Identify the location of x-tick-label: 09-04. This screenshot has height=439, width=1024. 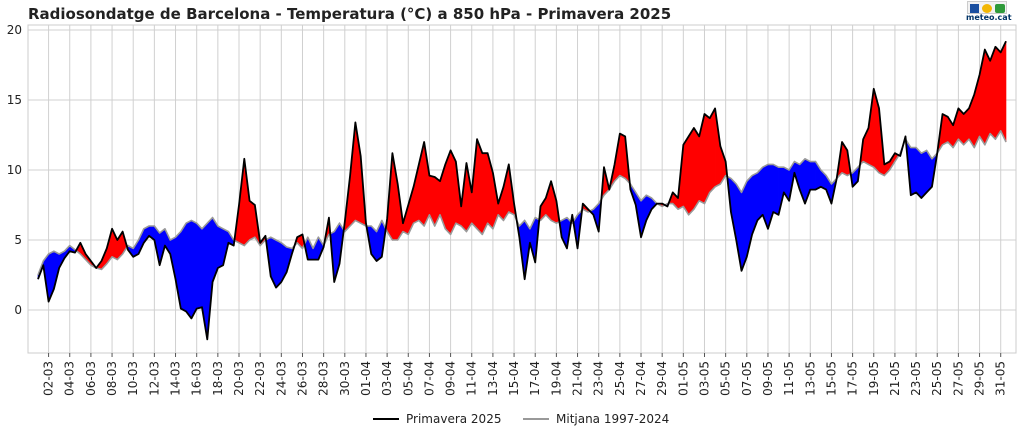
(451, 378).